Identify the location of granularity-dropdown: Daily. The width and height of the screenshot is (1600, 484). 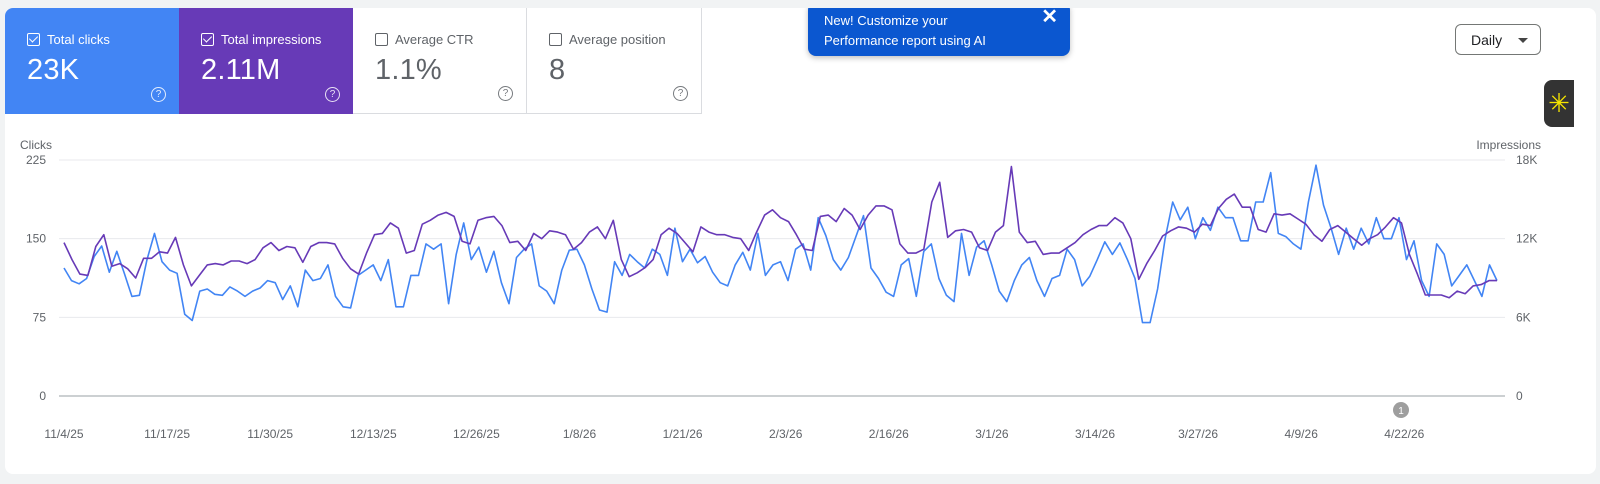
(1498, 39).